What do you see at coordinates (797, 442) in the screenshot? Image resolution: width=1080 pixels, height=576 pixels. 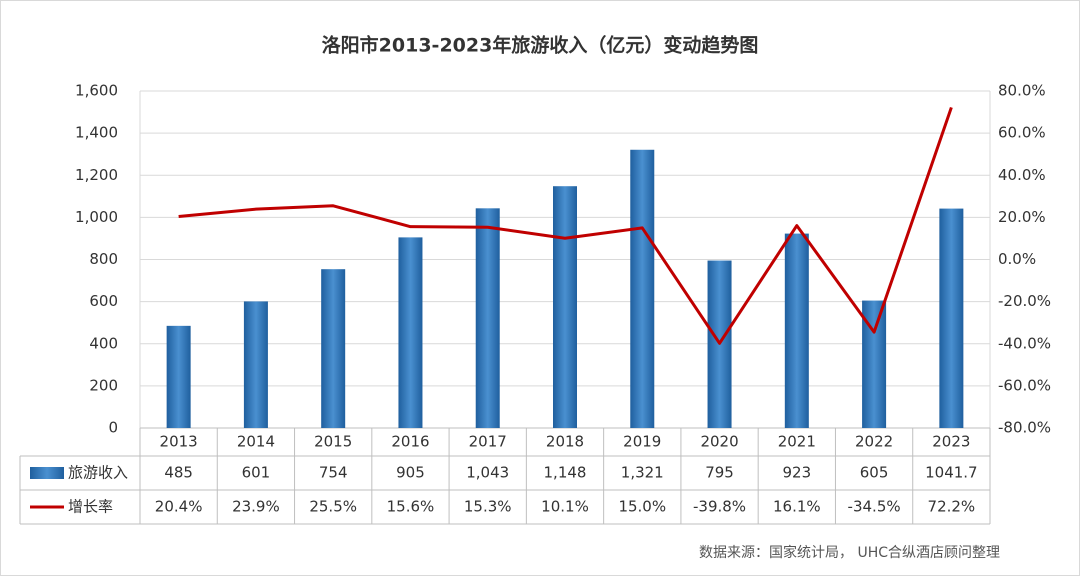 I see `x-tick-label: 2021` at bounding box center [797, 442].